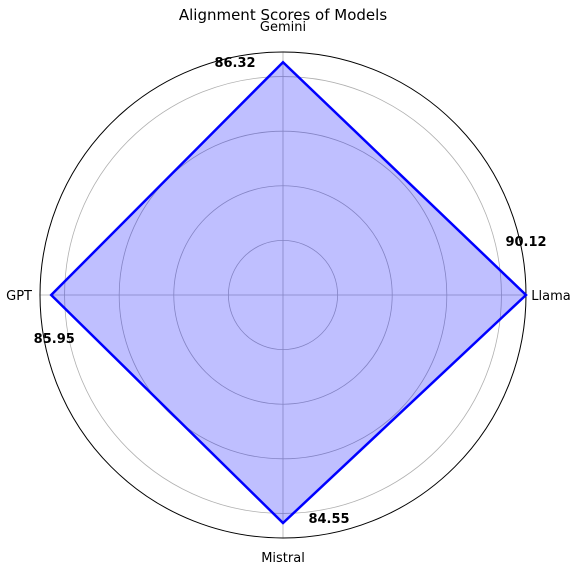 This screenshot has height=571, width=573. I want to click on category-label-gemini: Gemini, so click(283, 27).